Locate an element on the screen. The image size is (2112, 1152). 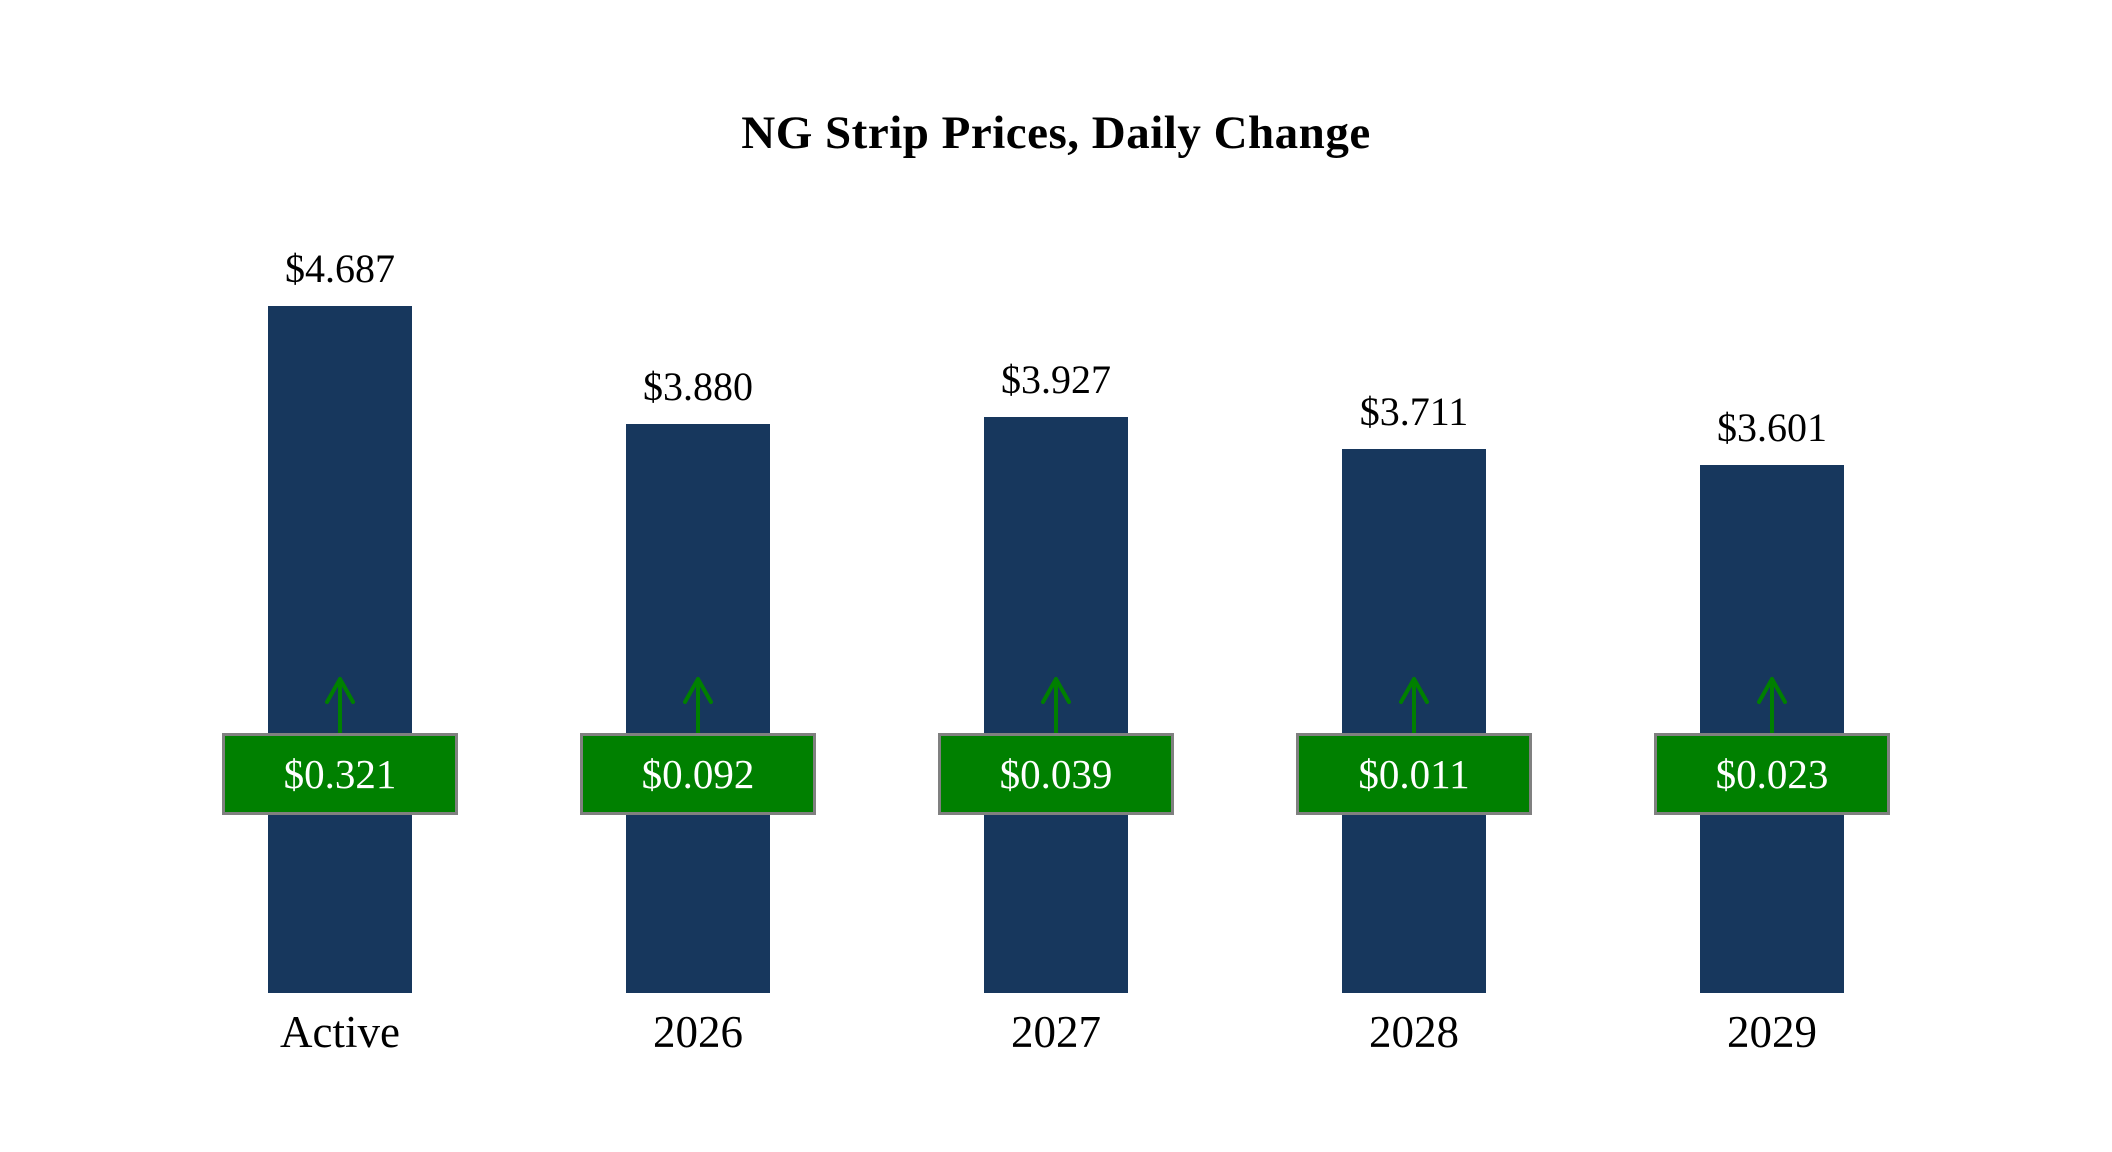
change-value-label: $0.011 is located at coordinates (1414, 774).